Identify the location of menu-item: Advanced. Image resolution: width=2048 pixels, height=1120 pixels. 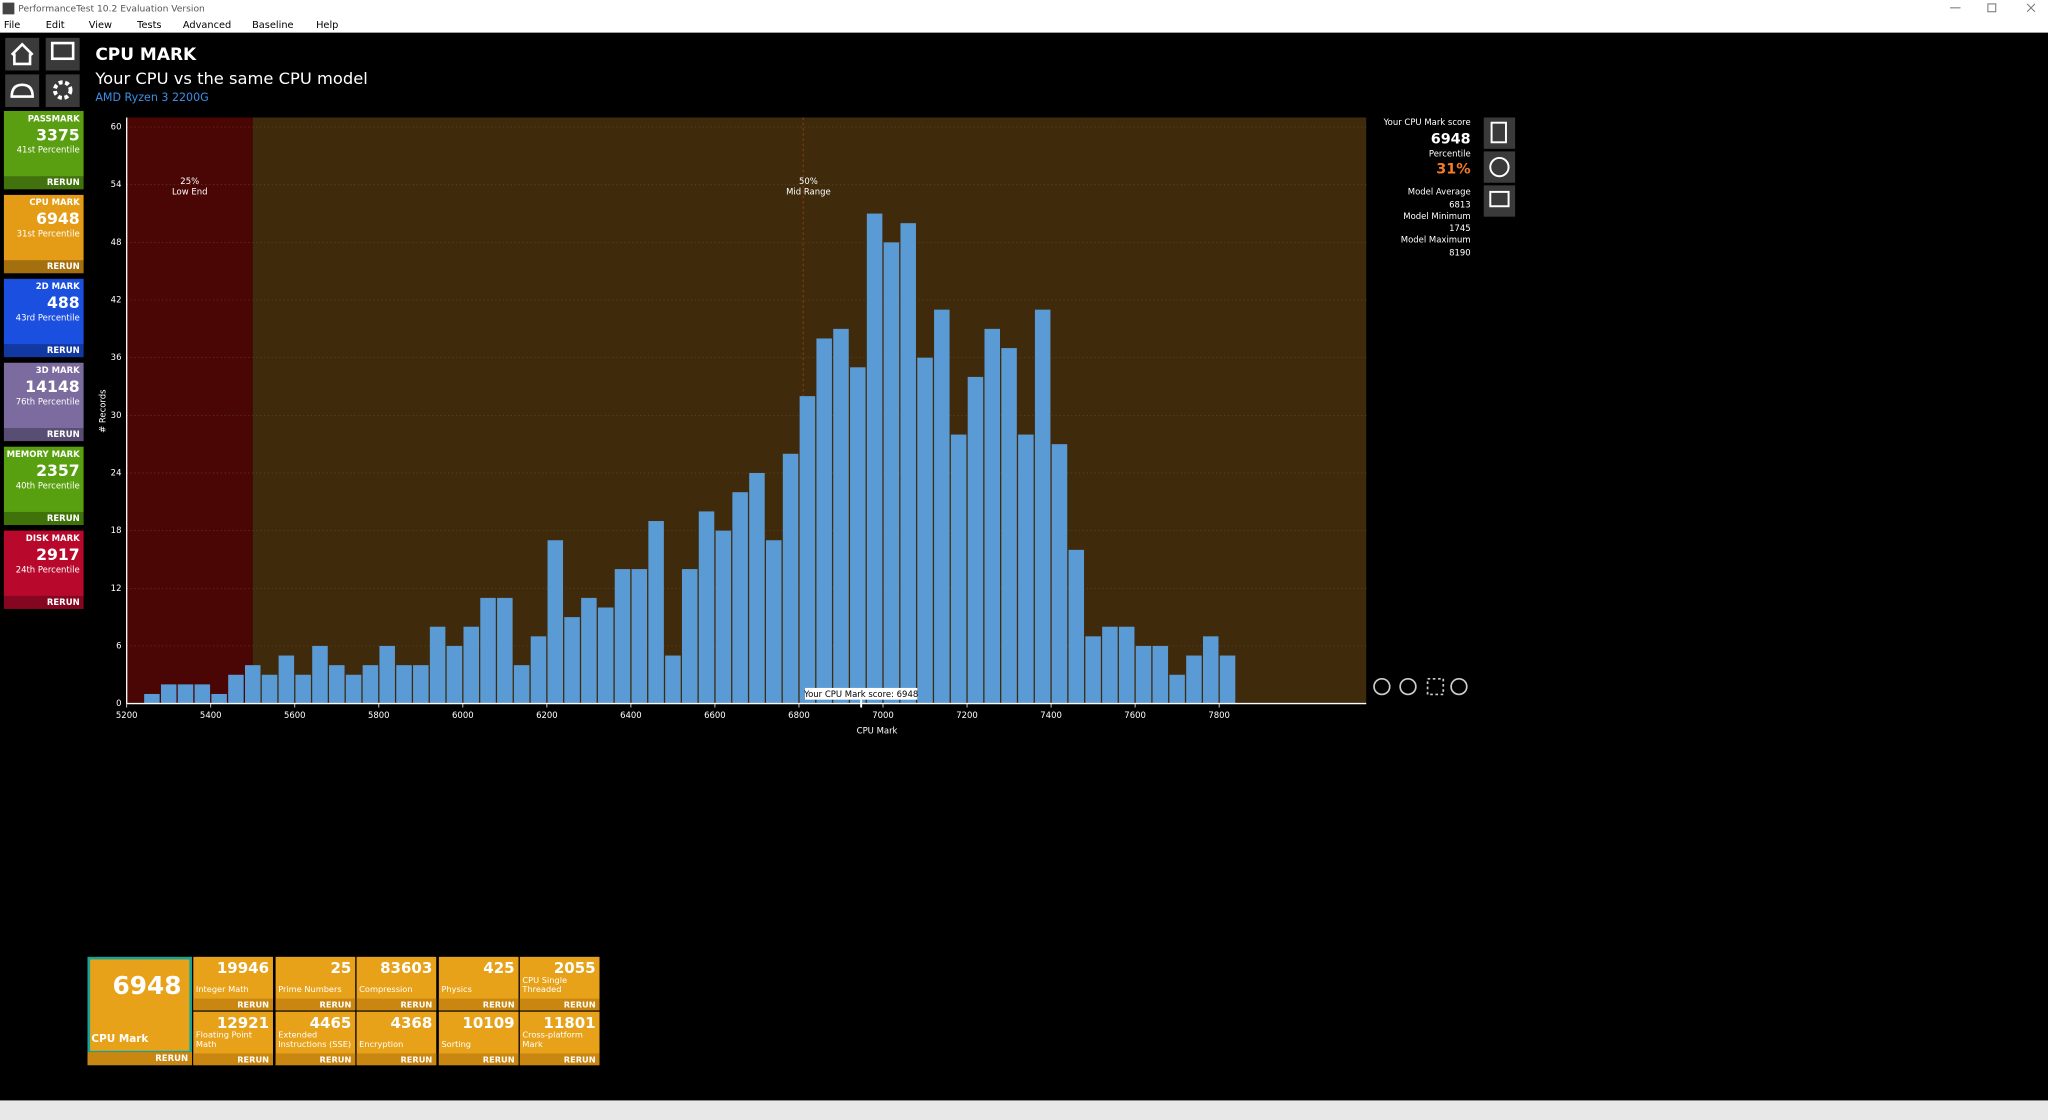
(207, 25).